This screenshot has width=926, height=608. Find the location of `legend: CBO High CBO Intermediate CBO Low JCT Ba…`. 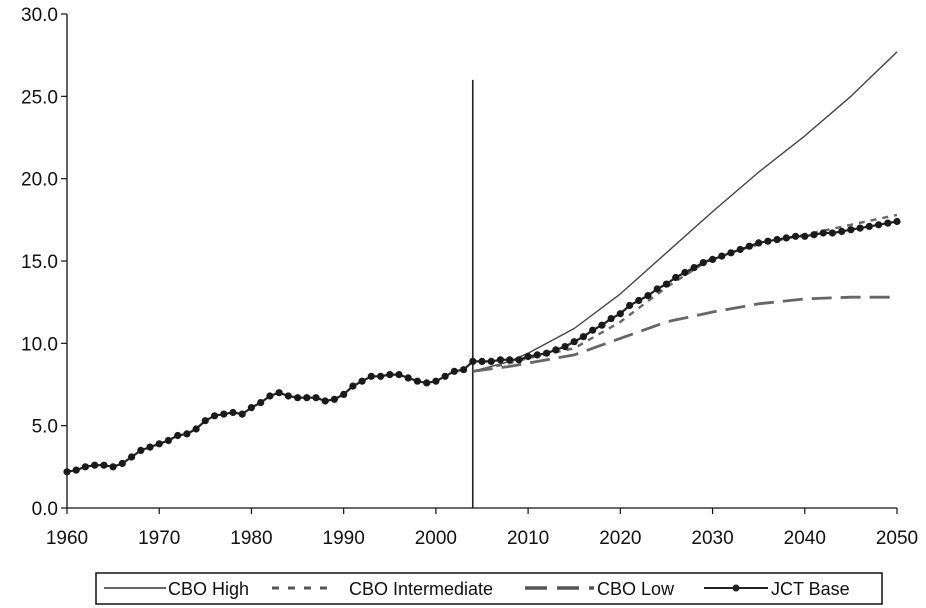

legend: CBO High CBO Intermediate CBO Low JCT Ba… is located at coordinates (489, 588).